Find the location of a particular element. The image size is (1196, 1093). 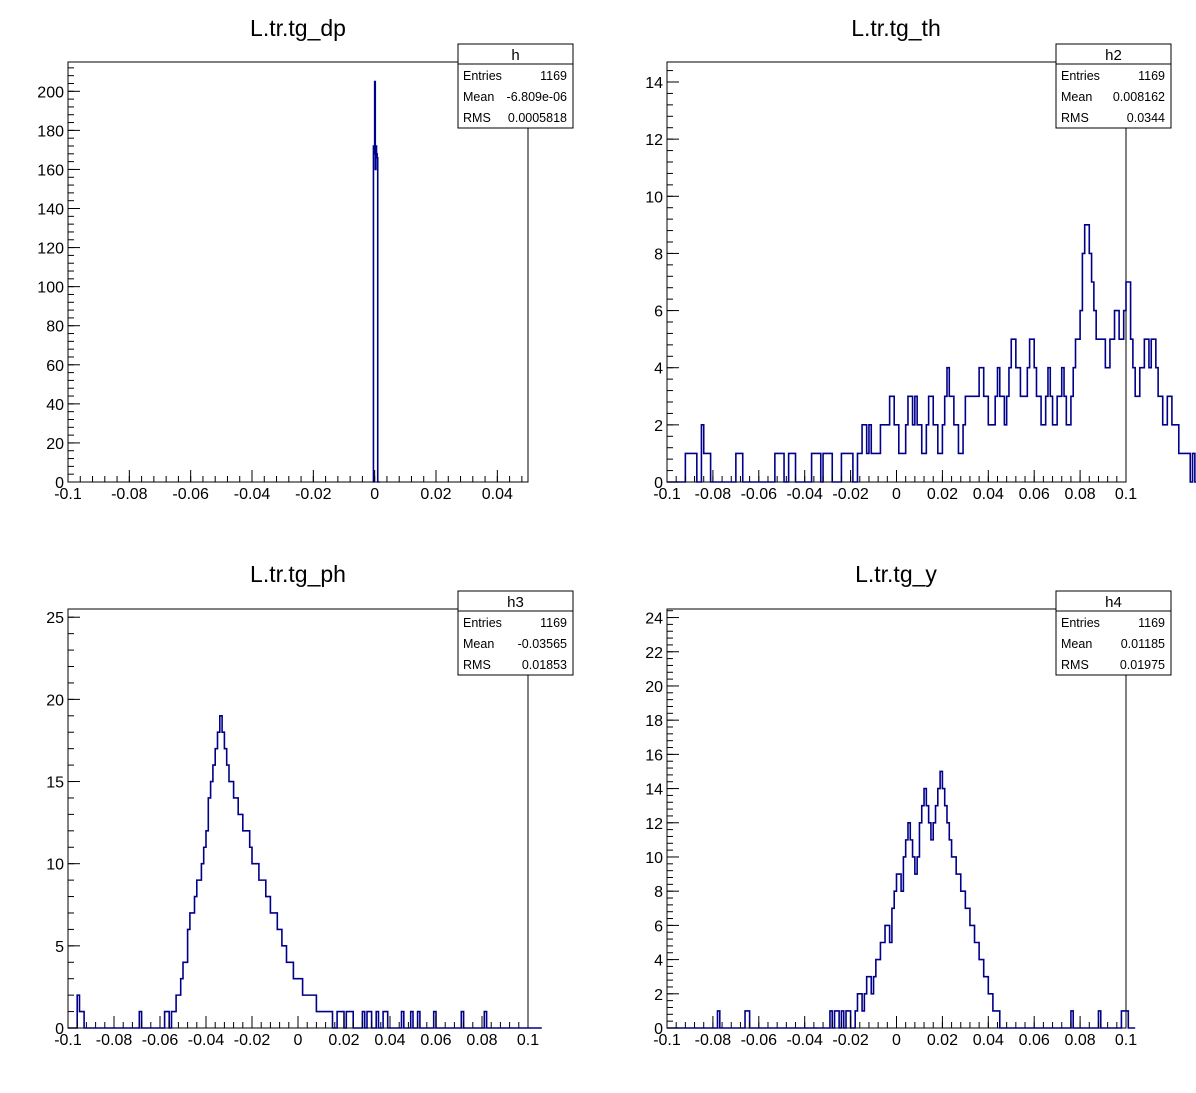

chart-title: L.tr.tg_th is located at coordinates (896, 28).